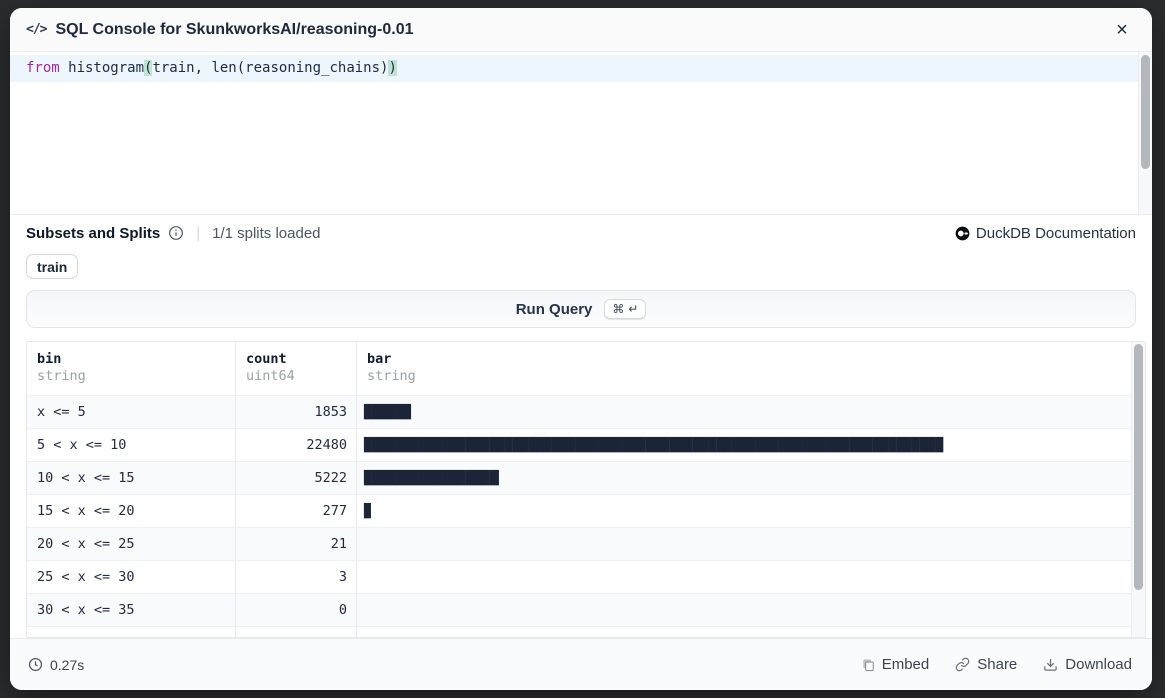 This screenshot has width=1165, height=698. Describe the element at coordinates (579, 411) in the screenshot. I see `table-row: x <= 5 1853 ██████` at that location.